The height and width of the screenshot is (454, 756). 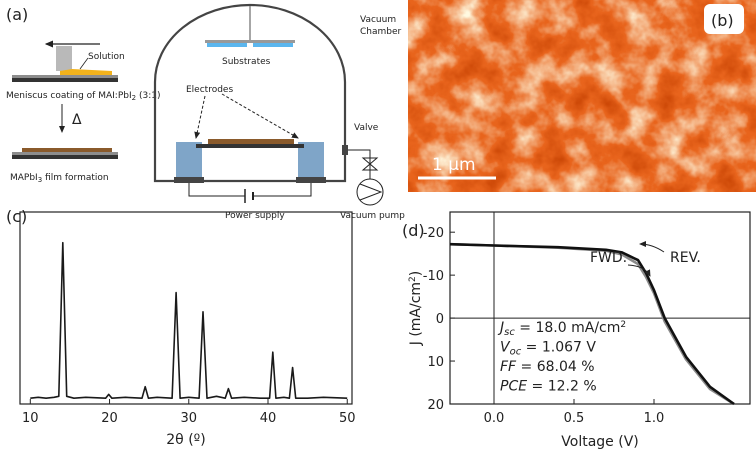 I want to click on x-axis-label: Voltage (V), so click(x=599, y=442).